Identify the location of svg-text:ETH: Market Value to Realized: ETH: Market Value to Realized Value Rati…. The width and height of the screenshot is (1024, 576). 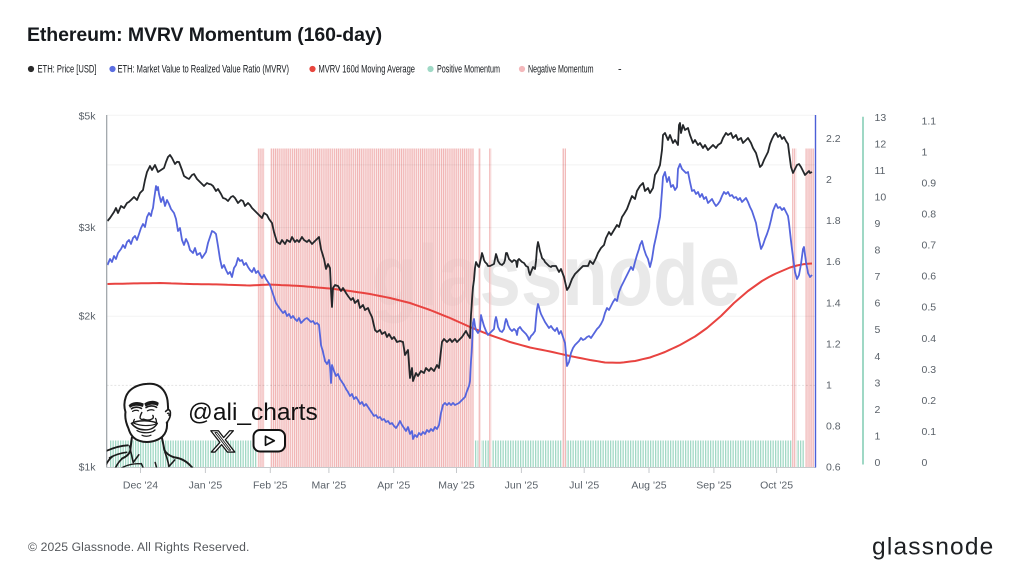
(204, 70).